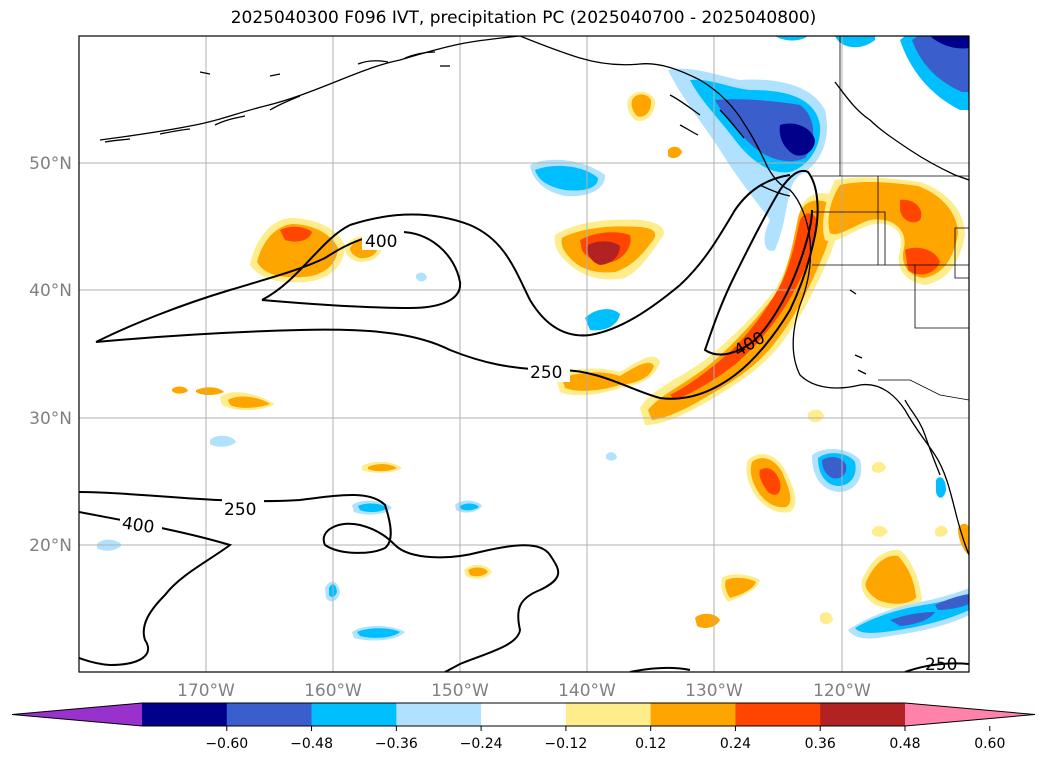  Describe the element at coordinates (206, 691) in the screenshot. I see `lon-label: 170°W` at that location.